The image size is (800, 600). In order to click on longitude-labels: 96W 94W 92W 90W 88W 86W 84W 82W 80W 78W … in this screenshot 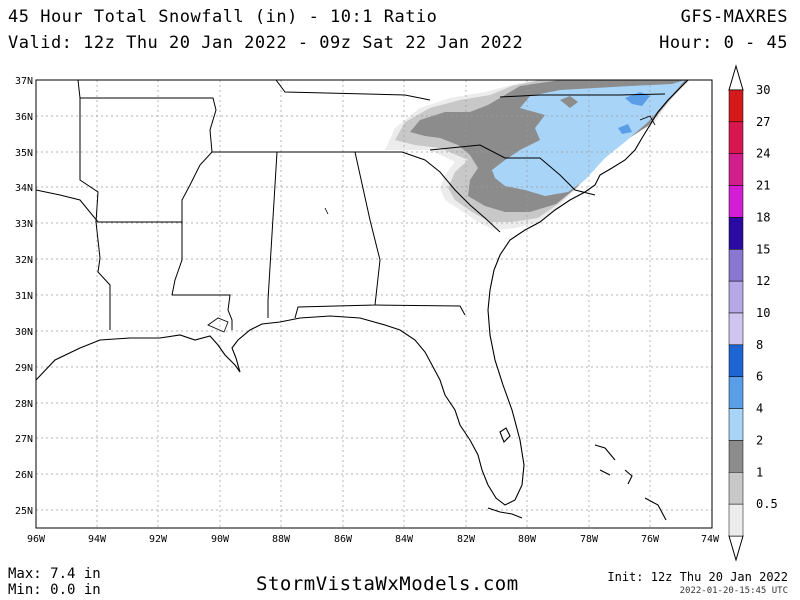, I will do `click(373, 539)`.